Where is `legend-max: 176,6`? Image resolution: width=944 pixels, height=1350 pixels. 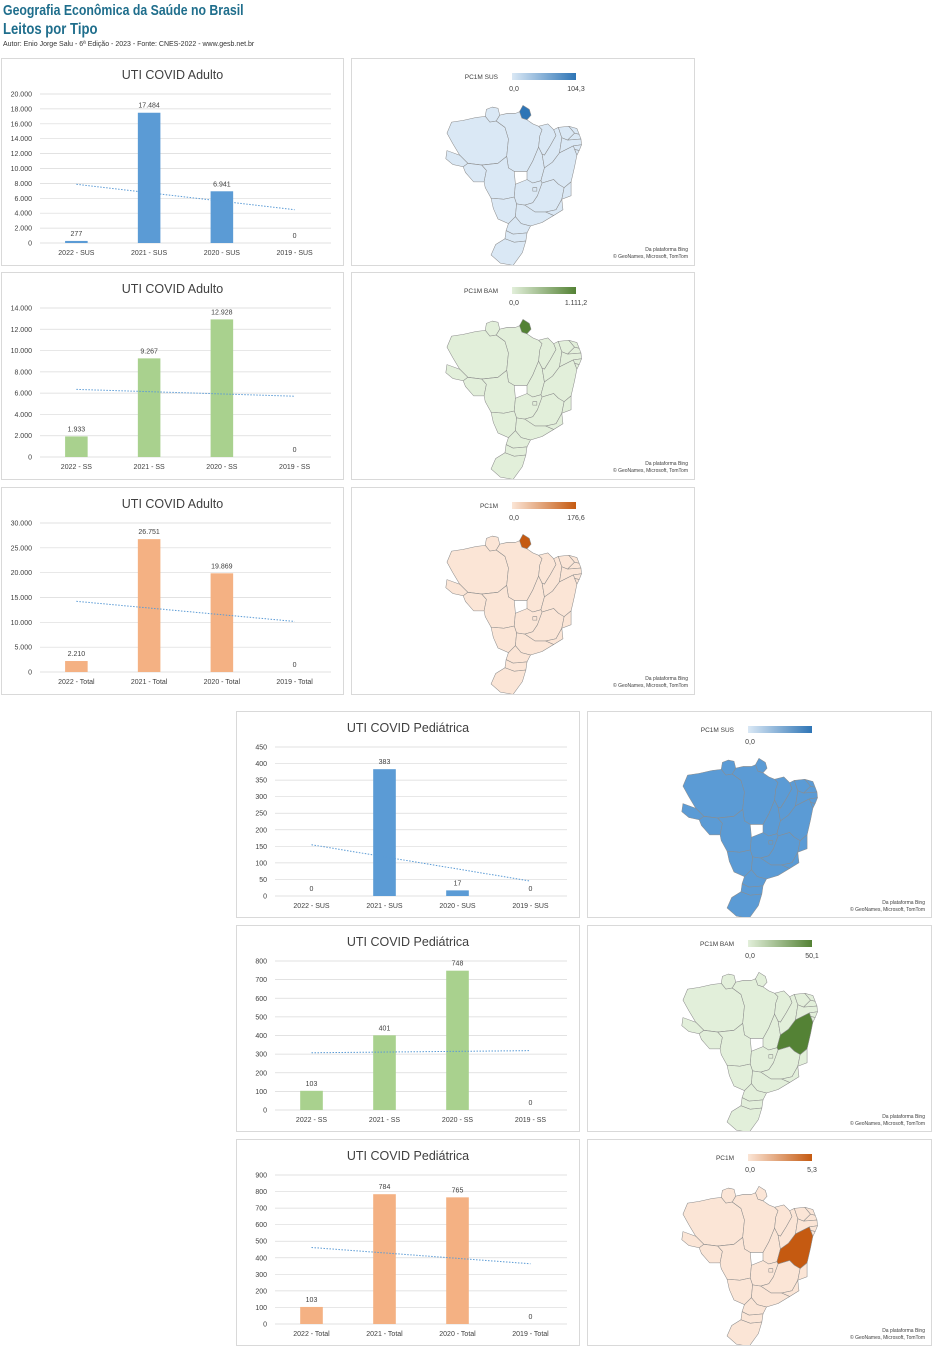
legend-max: 176,6 is located at coordinates (576, 518).